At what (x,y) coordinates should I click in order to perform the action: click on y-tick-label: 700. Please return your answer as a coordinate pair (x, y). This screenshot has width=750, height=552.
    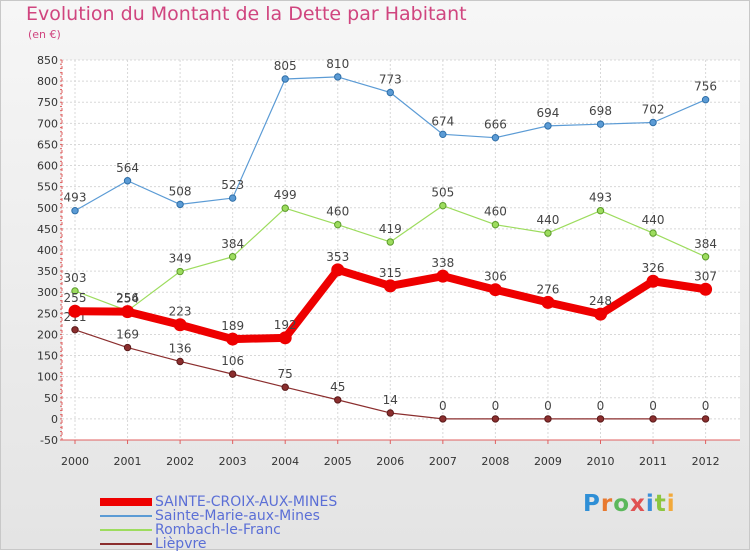
    Looking at the image, I should click on (47, 123).